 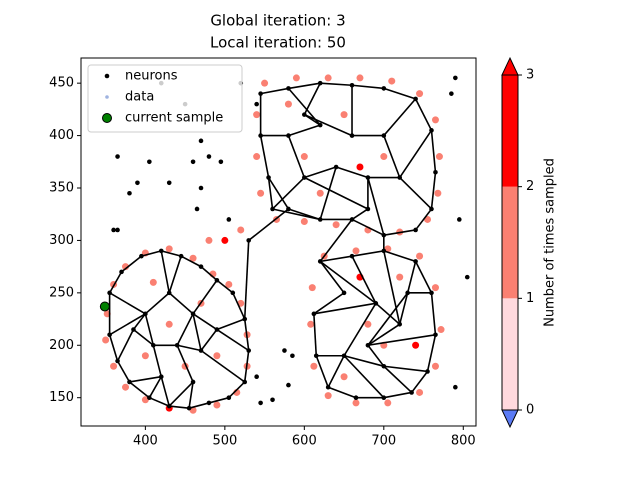 I want to click on colorbar-frame, so click(x=510, y=242).